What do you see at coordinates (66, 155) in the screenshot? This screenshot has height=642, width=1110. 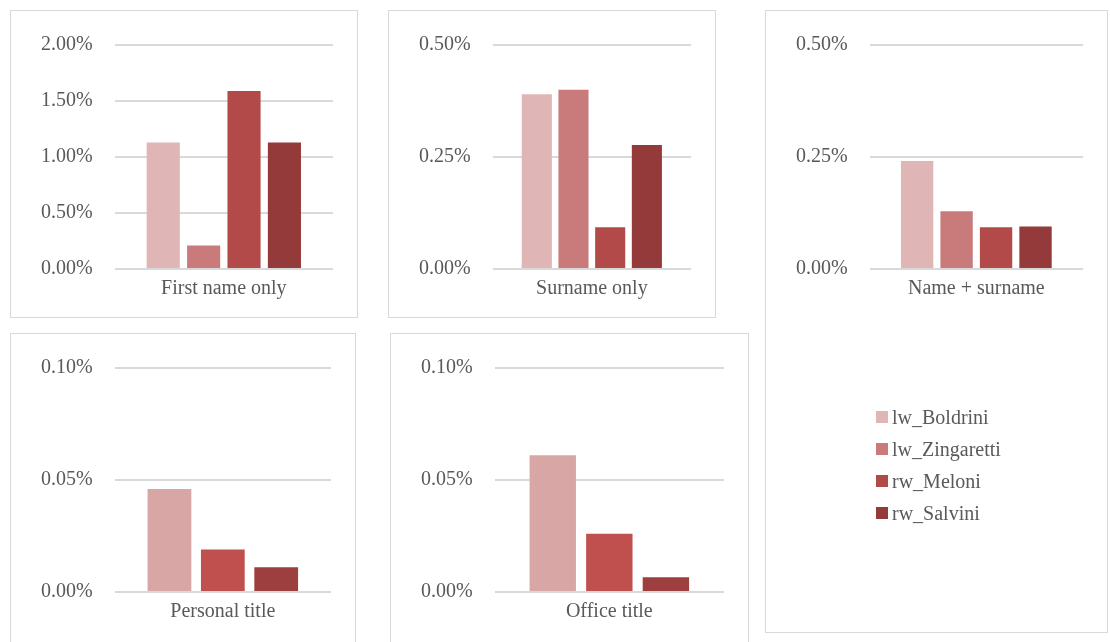 I see `y-tick-label: 1.00%` at bounding box center [66, 155].